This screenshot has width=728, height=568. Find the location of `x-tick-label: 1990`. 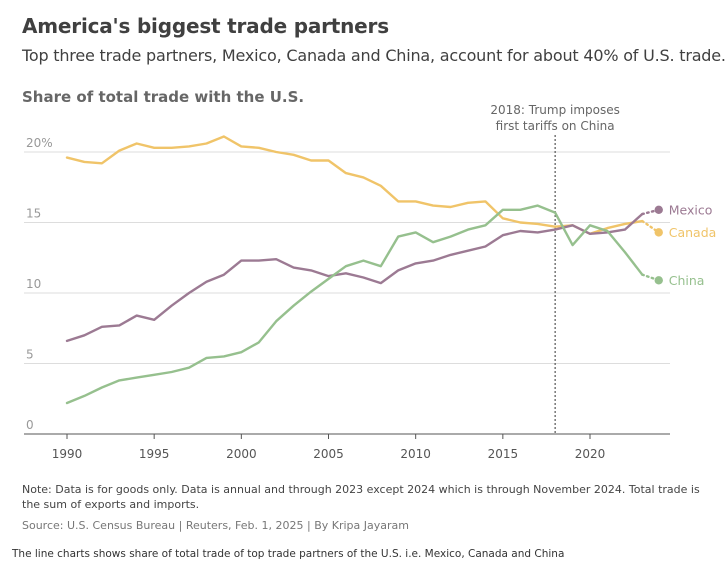

x-tick-label: 1990 is located at coordinates (67, 454).